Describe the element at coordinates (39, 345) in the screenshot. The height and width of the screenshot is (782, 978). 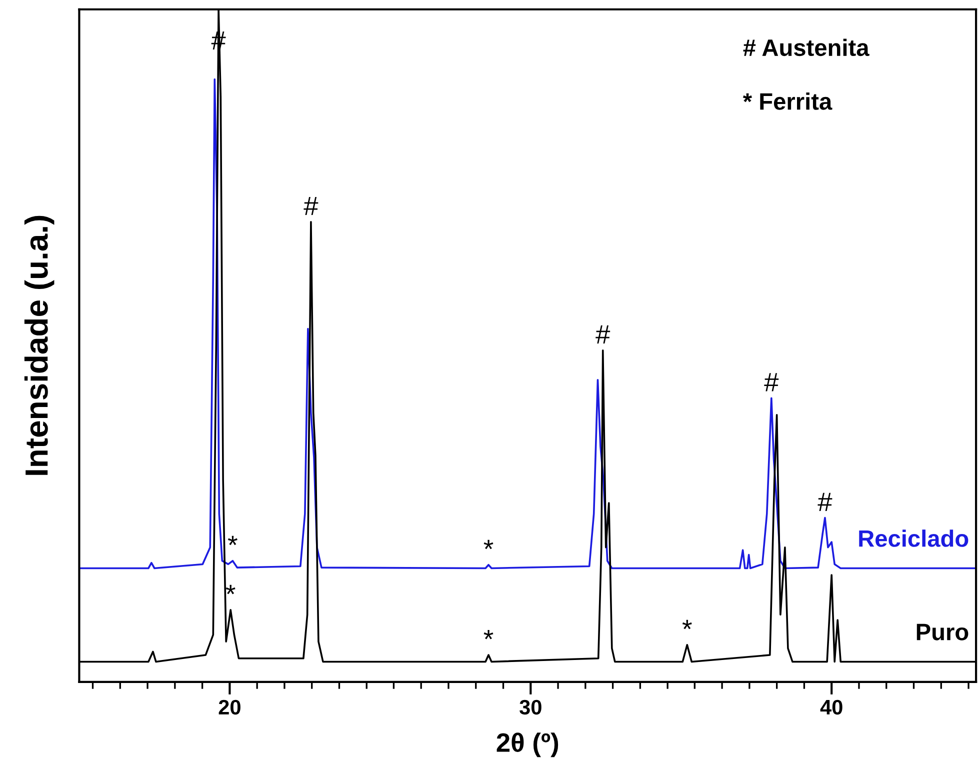
I see `y-axis-title: Intensidade (u.a.)` at that location.